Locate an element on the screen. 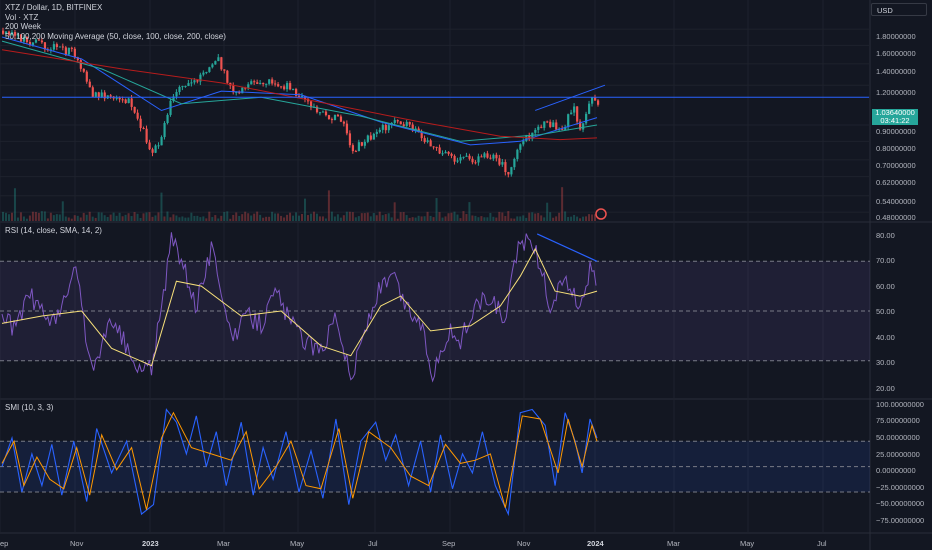 This screenshot has height=550, width=932. rsi-title: RSI (14, close, SMA, 14, 2) is located at coordinates (53, 230).